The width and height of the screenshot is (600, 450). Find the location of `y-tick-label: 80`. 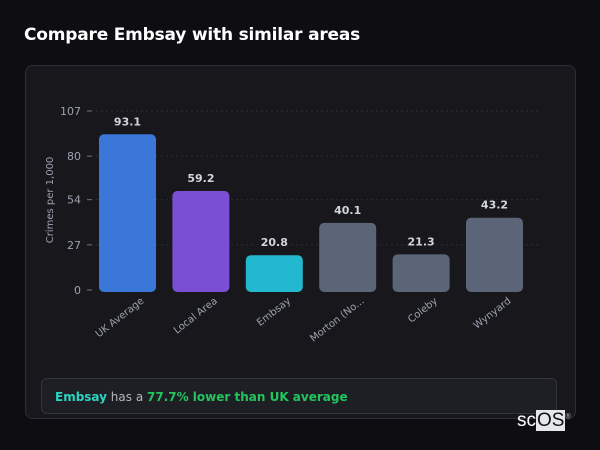

y-tick-label: 80 is located at coordinates (74, 156).